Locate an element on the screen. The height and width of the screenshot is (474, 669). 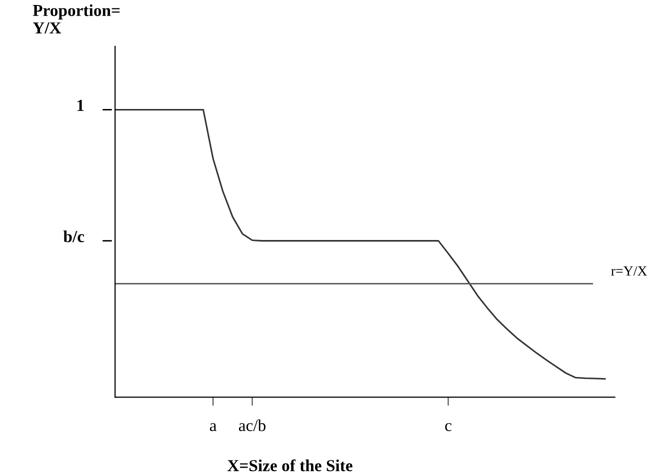
ref-line-label: r=Y/X is located at coordinates (629, 271).